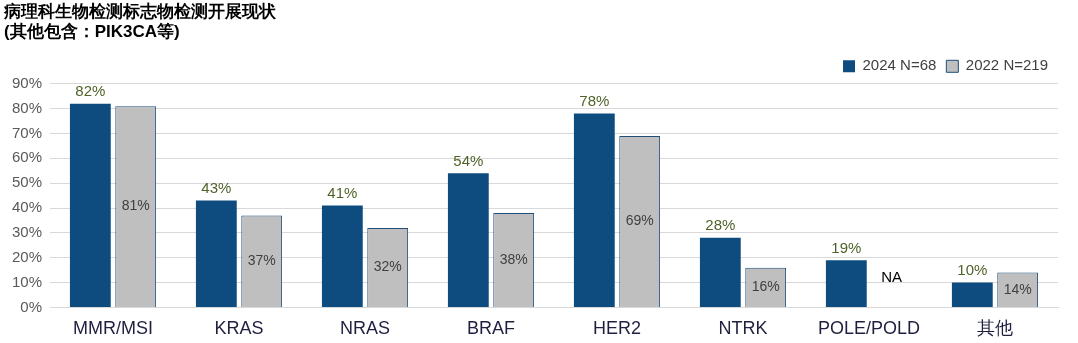 The image size is (1078, 343). What do you see at coordinates (720, 225) in the screenshot?
I see `data-label: 28%` at bounding box center [720, 225].